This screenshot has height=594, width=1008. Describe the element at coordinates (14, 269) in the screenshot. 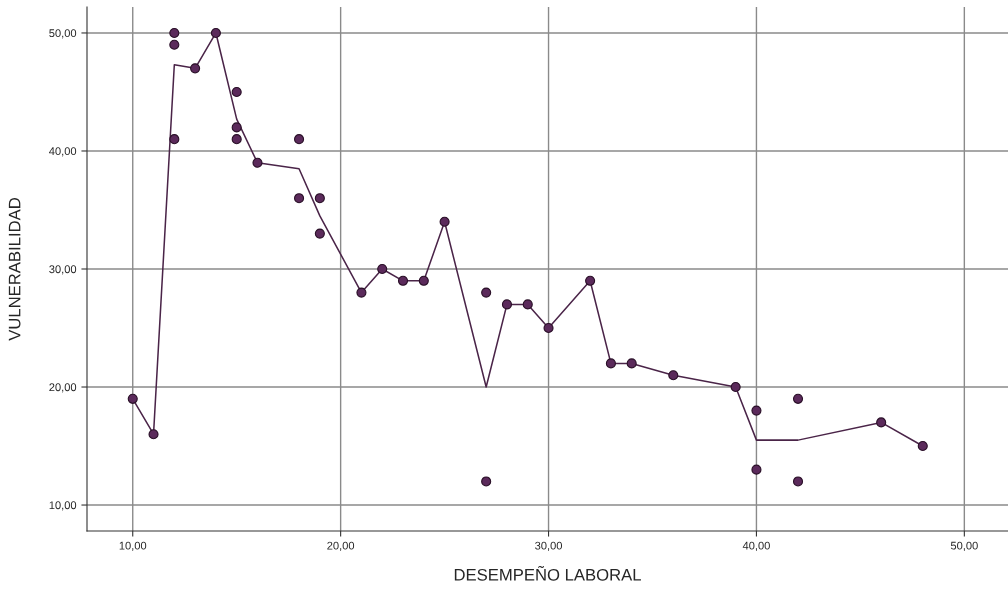

I see `y-axis-title: VULNERABILIDAD` at that location.